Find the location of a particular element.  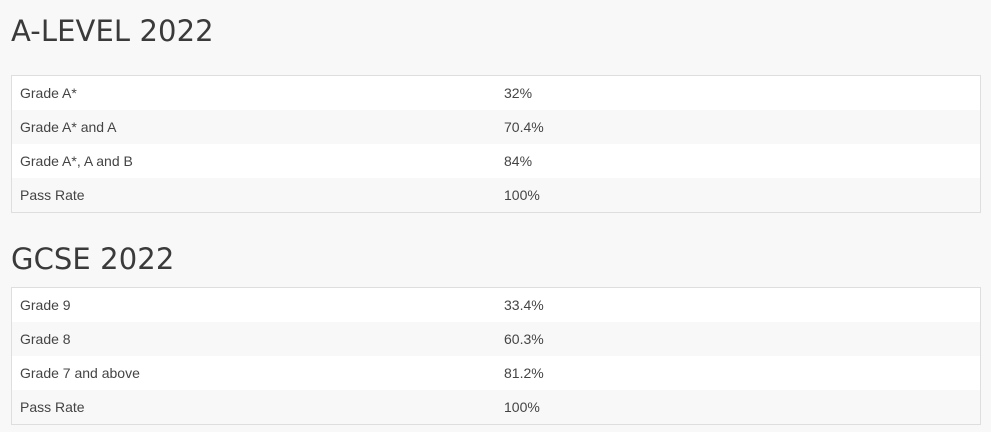

row-value: 60.3% is located at coordinates (738, 339).